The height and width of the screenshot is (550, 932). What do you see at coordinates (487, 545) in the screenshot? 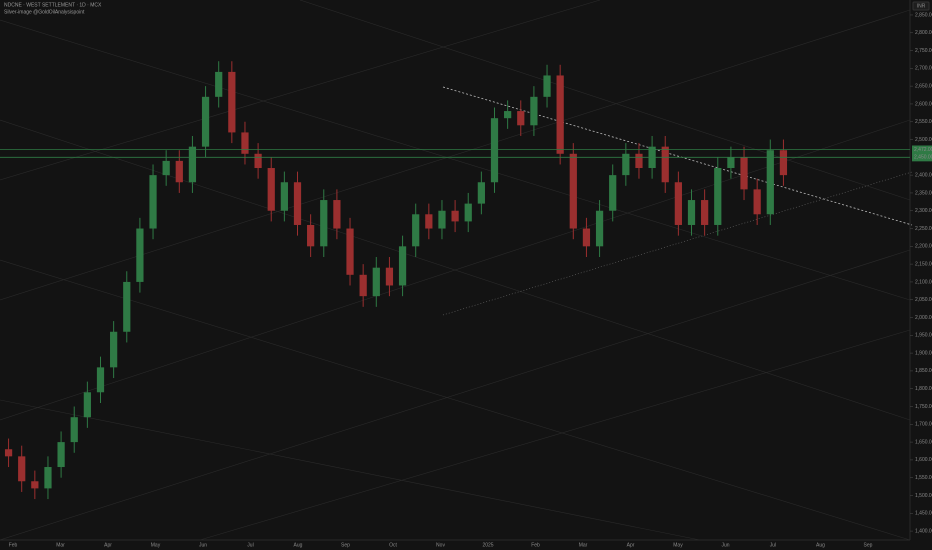
I see `x-tick-label: 2025` at bounding box center [487, 545].